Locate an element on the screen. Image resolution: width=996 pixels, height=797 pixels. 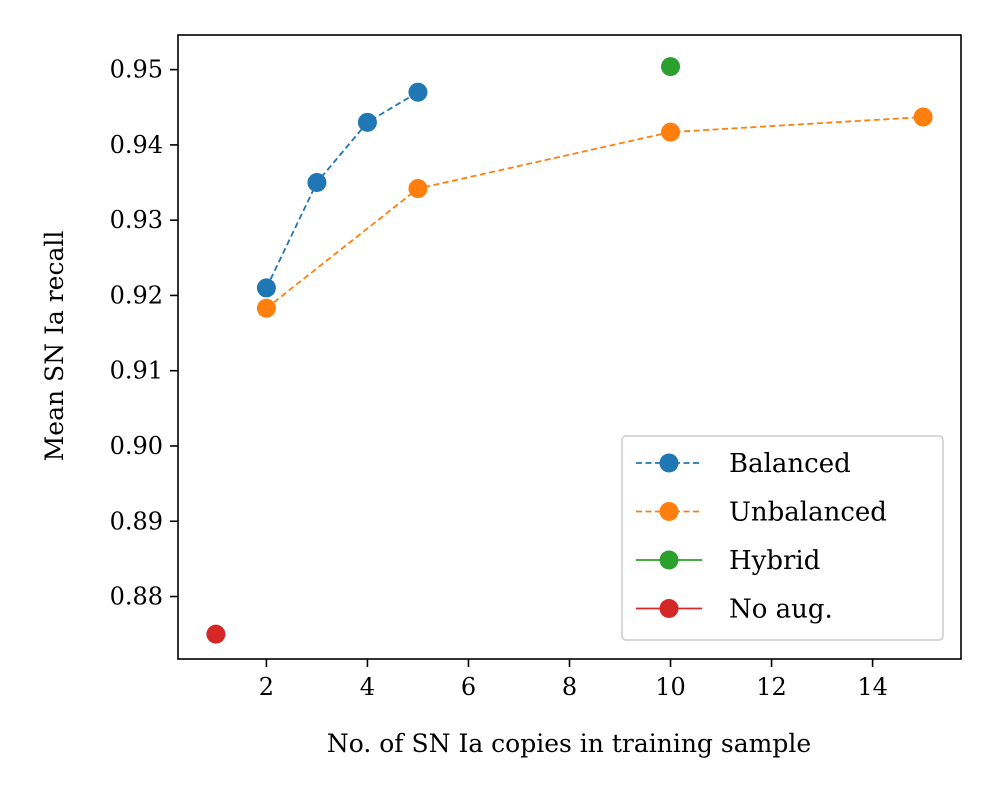
y-axis-title: Mean SN Ia recall is located at coordinates (54, 346).